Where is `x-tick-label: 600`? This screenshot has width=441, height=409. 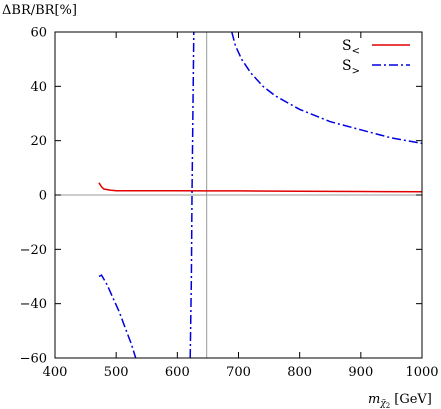
x-tick-label: 600 is located at coordinates (177, 372).